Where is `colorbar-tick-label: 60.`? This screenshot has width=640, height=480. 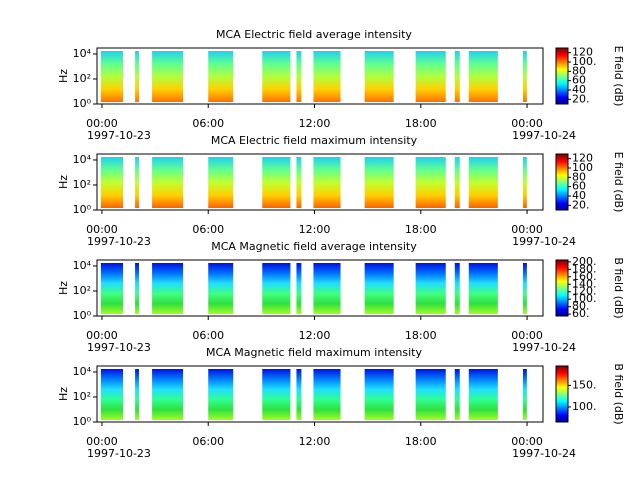
colorbar-tick-label: 60. is located at coordinates (581, 313).